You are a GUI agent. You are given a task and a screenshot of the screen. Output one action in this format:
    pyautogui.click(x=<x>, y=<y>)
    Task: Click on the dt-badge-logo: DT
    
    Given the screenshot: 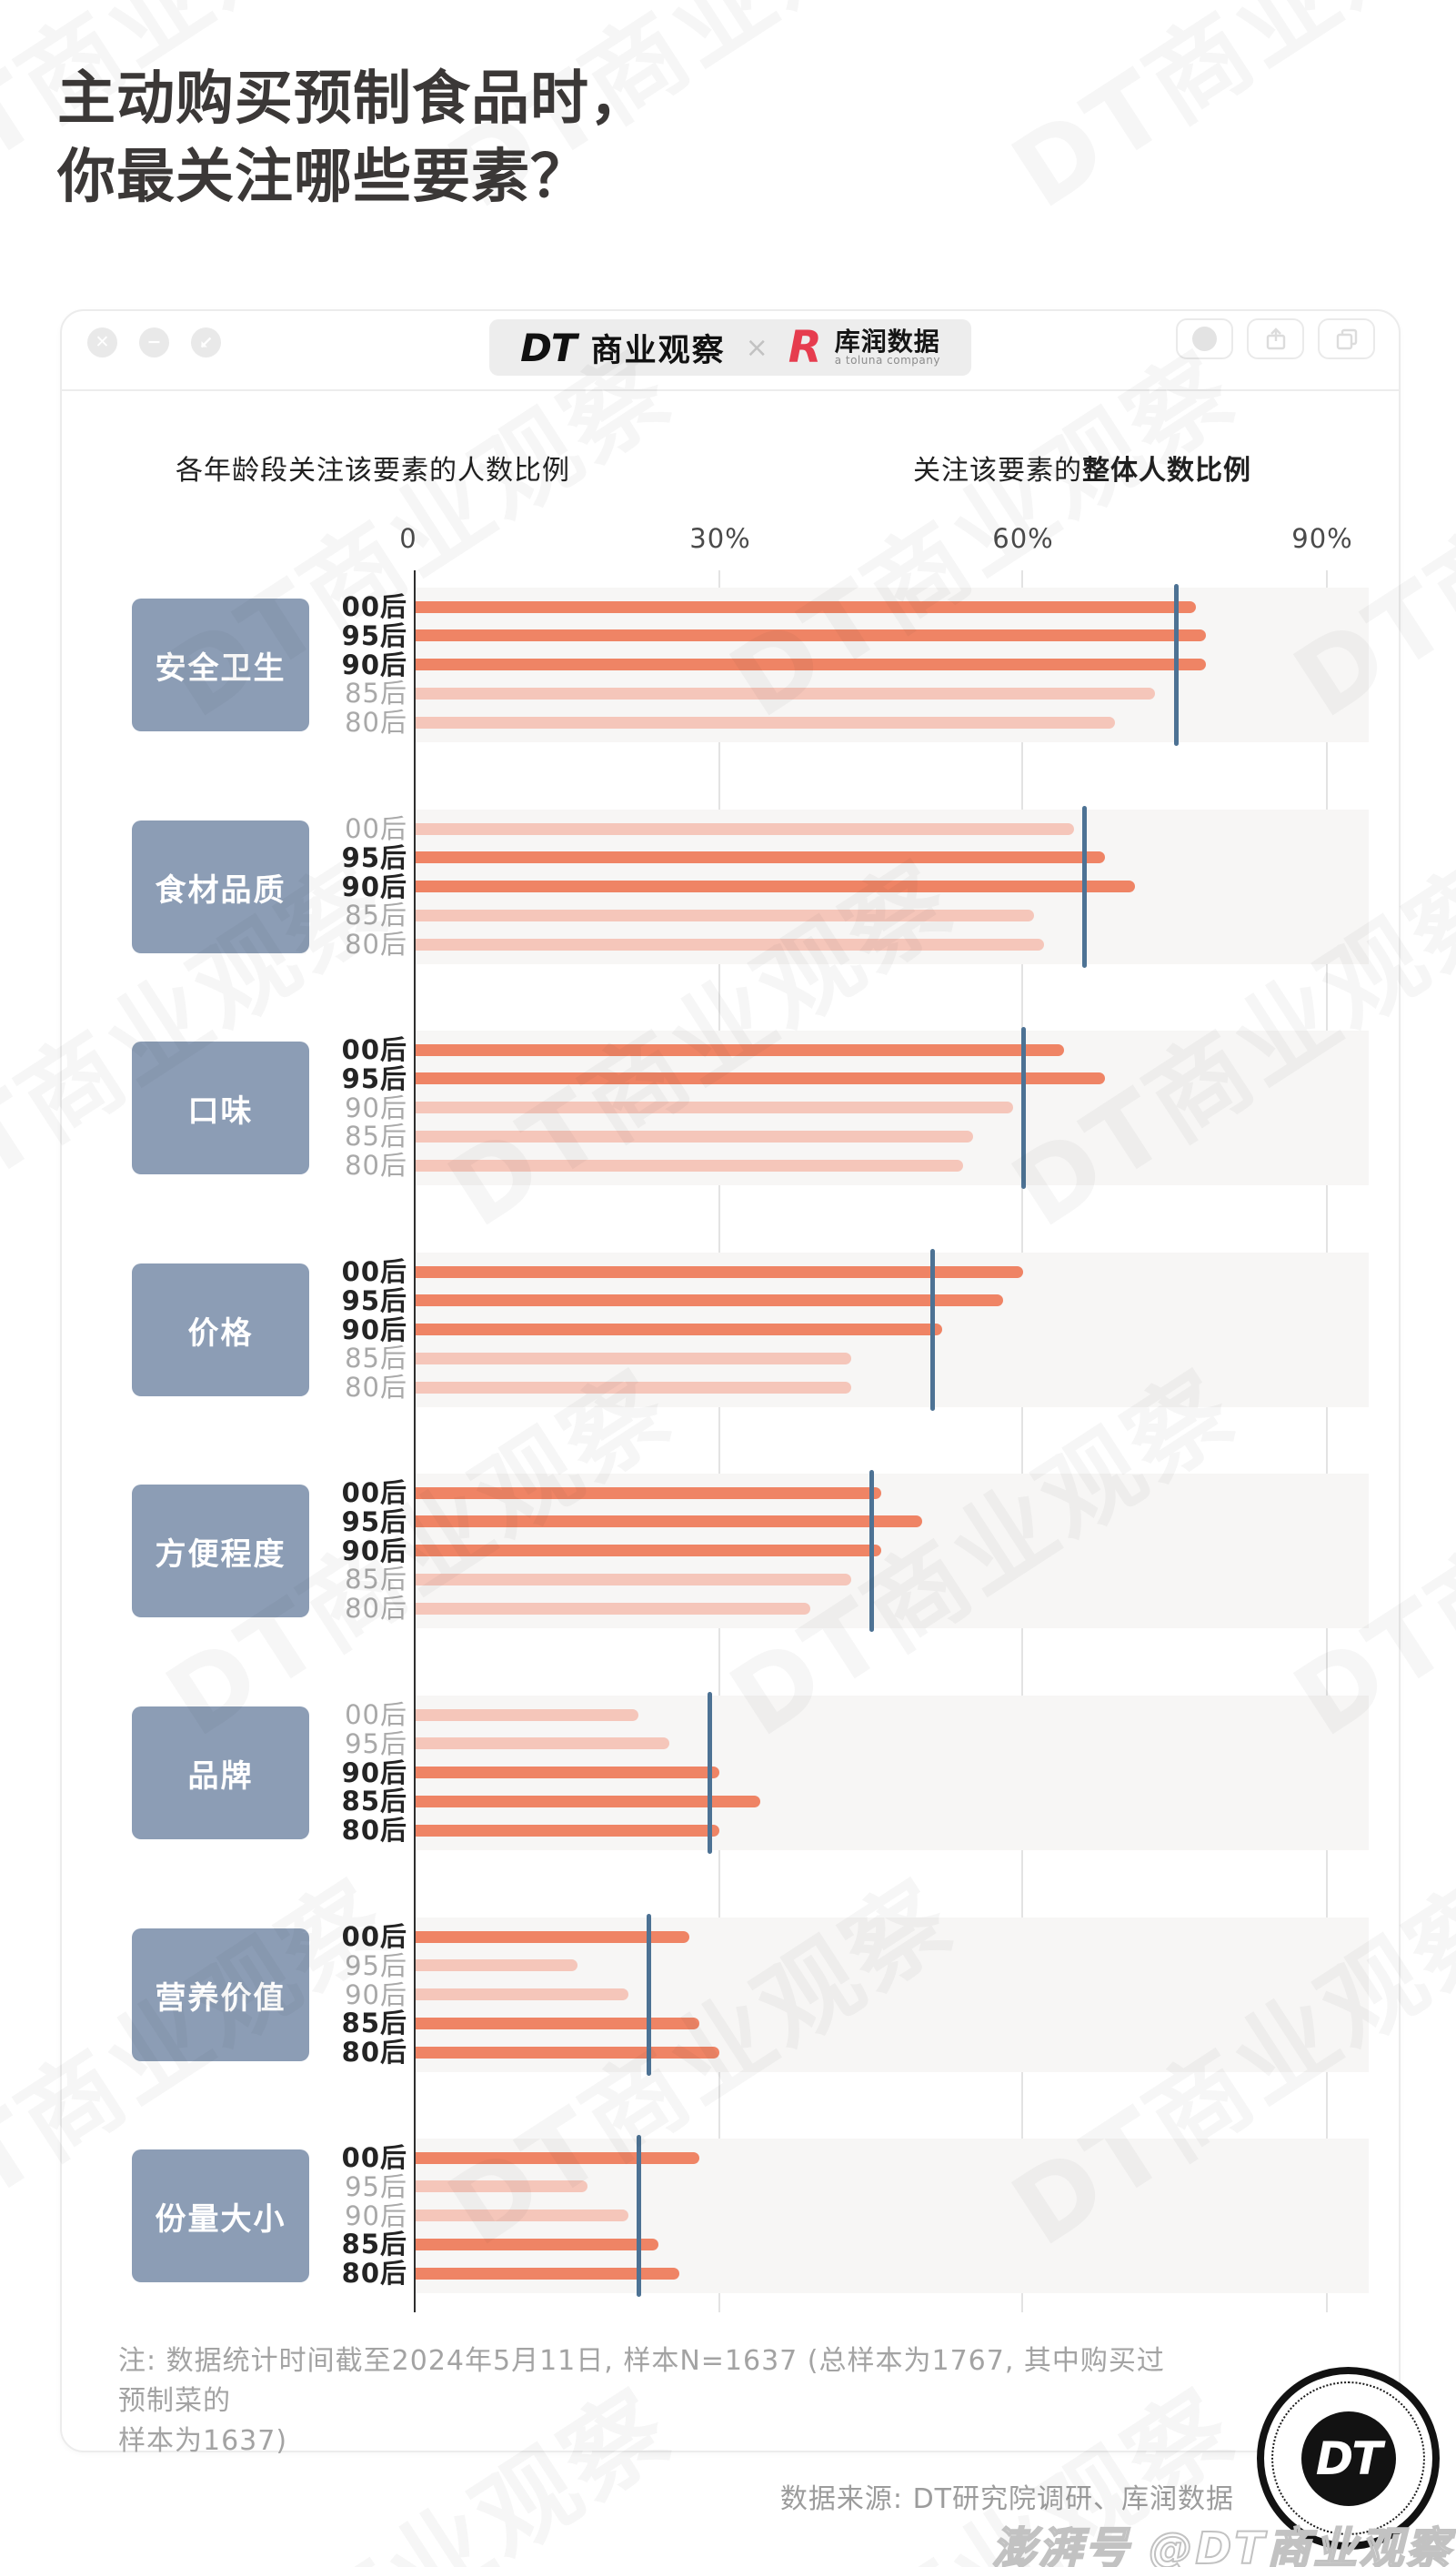 What is the action you would take?
    pyautogui.click(x=1348, y=2459)
    